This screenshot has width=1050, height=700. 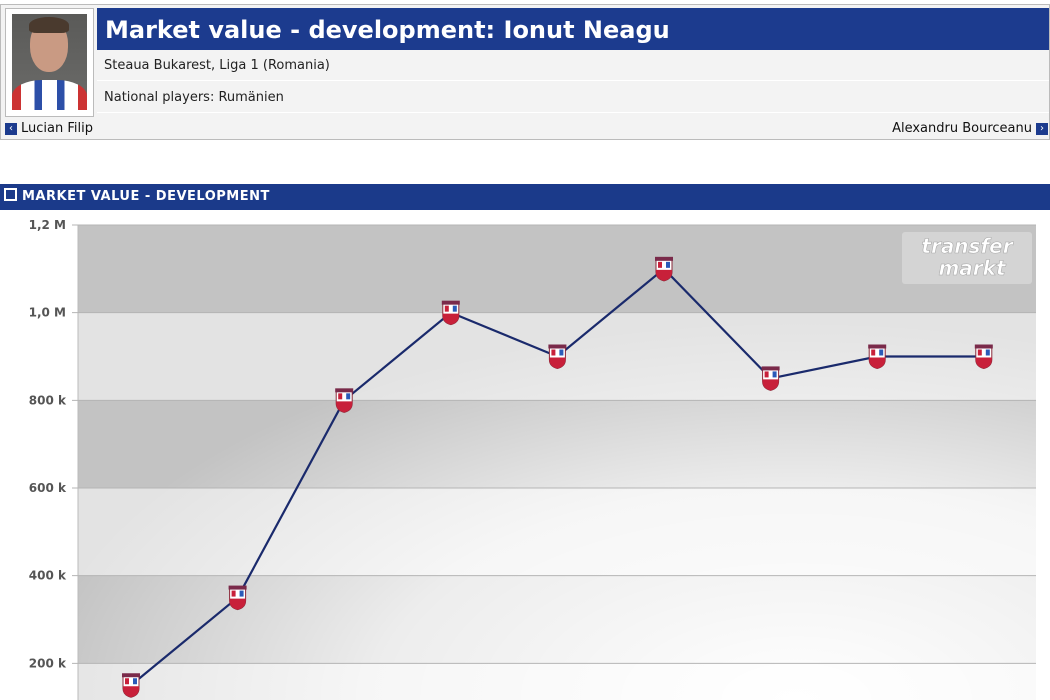 What do you see at coordinates (573, 98) in the screenshot?
I see `national-line: National players: Rumänien` at bounding box center [573, 98].